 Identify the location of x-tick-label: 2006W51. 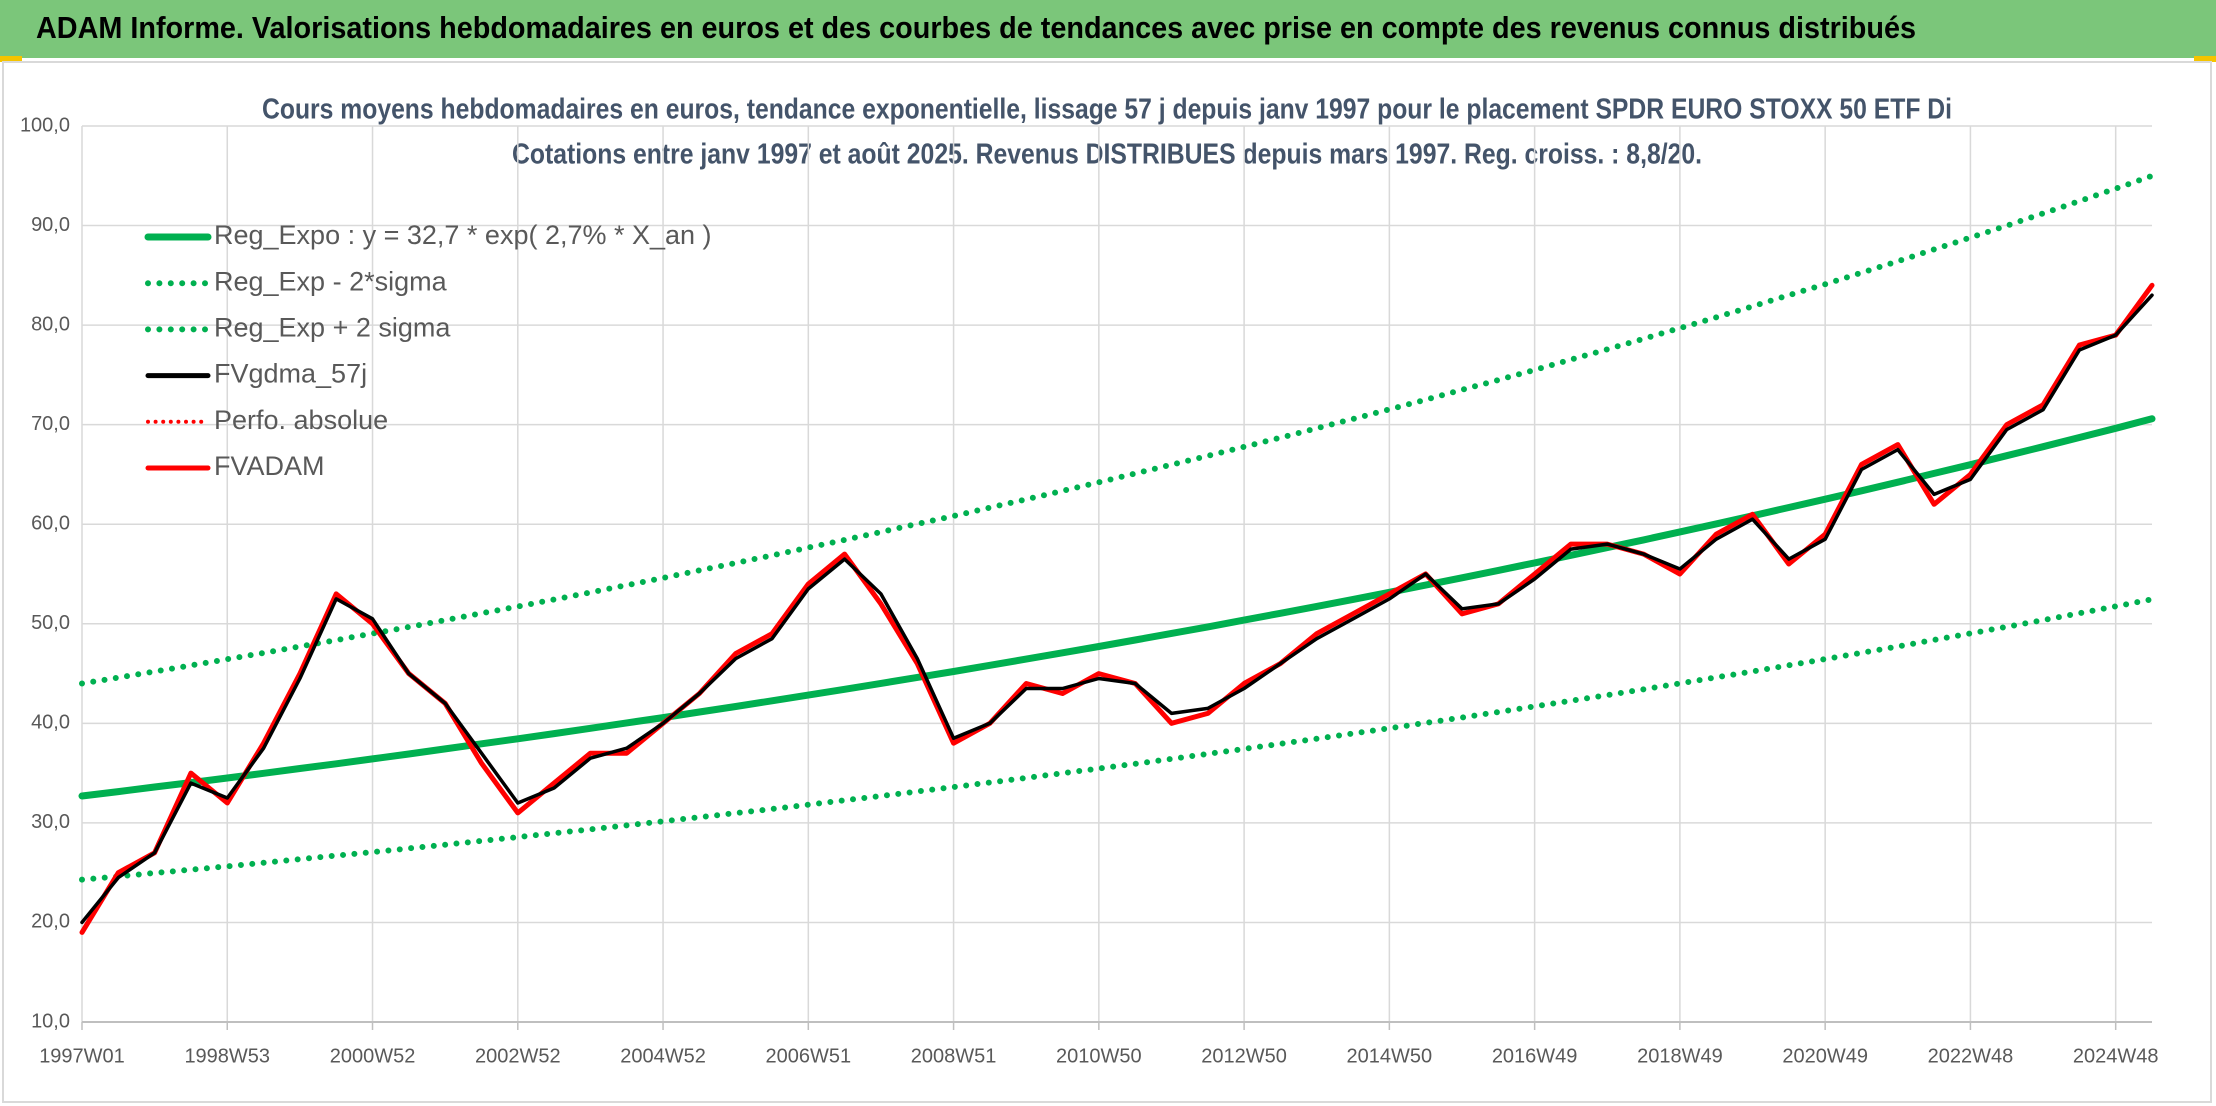
(809, 1056).